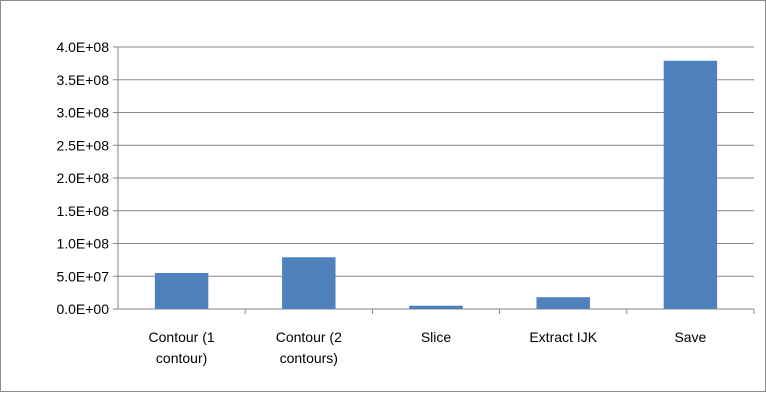 The image size is (766, 396). What do you see at coordinates (82, 309) in the screenshot?
I see `y-tick-label: 0.0E+00` at bounding box center [82, 309].